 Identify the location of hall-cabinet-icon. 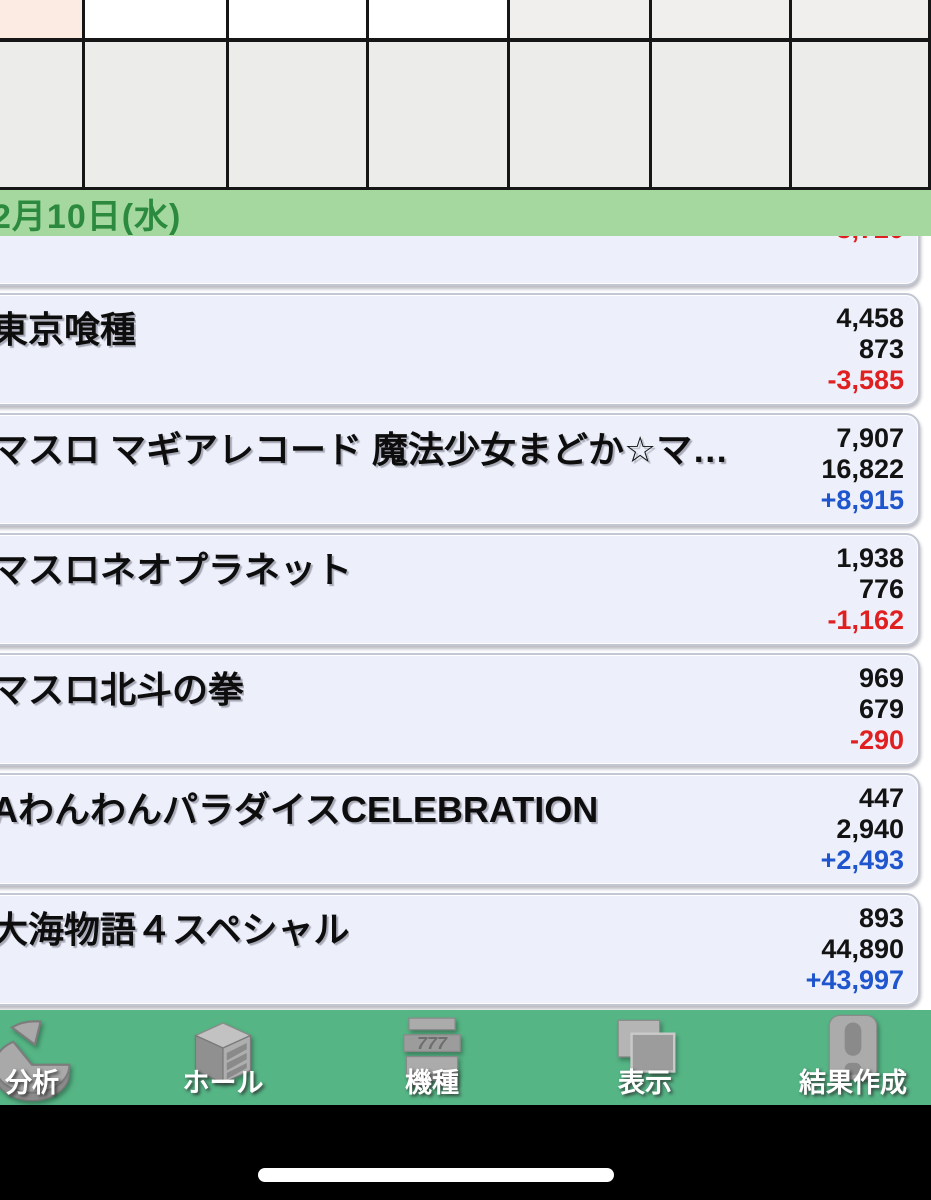
(223, 1055).